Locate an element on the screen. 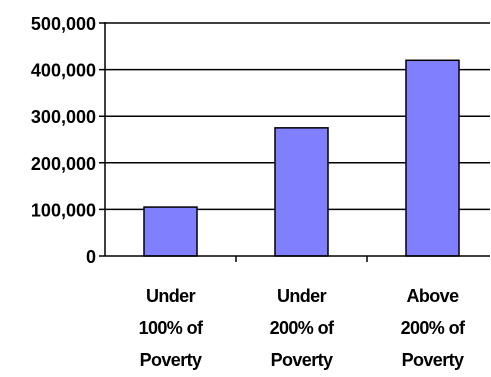  x-category-label-line: 100% of is located at coordinates (171, 328).